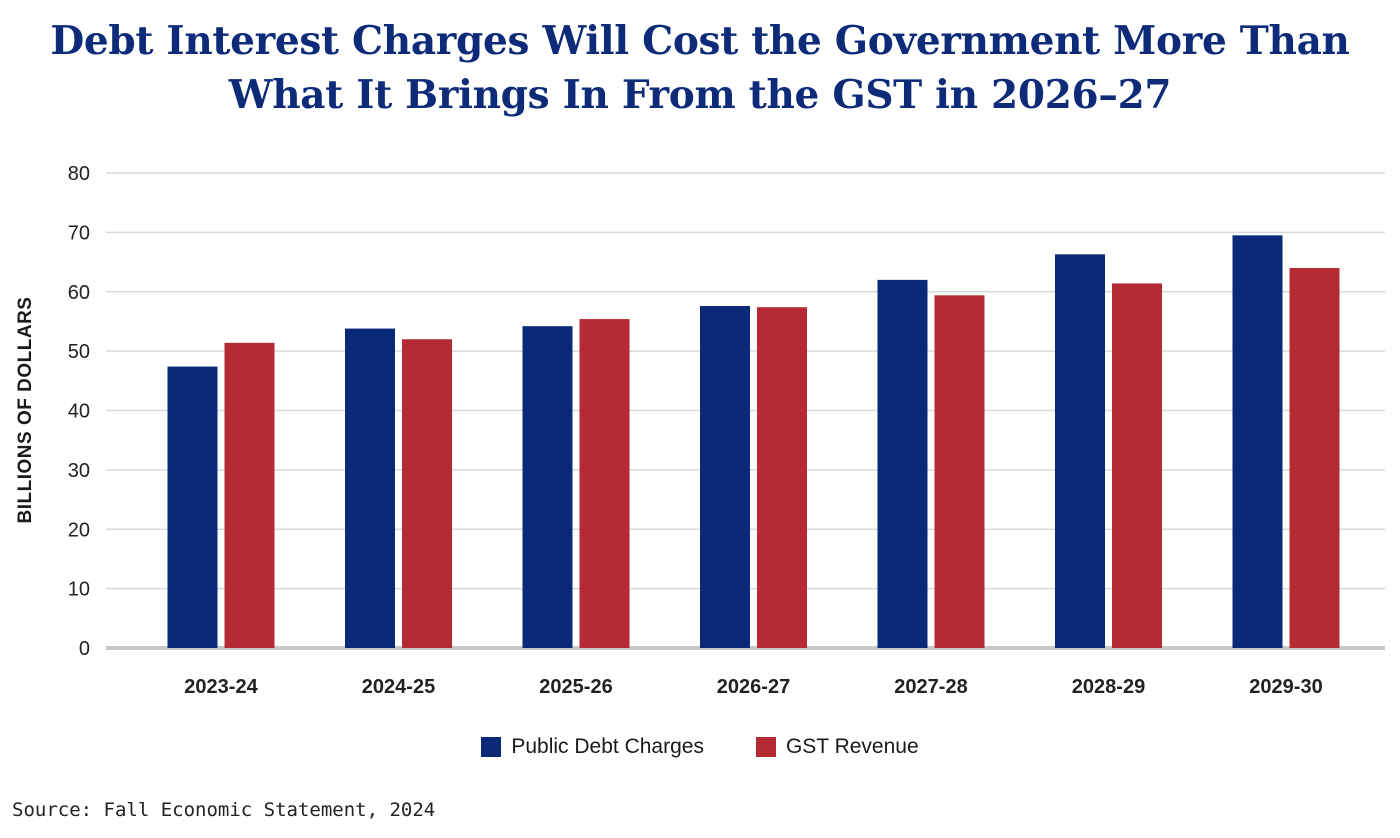  I want to click on y-tick-label-0: 0, so click(84, 649).